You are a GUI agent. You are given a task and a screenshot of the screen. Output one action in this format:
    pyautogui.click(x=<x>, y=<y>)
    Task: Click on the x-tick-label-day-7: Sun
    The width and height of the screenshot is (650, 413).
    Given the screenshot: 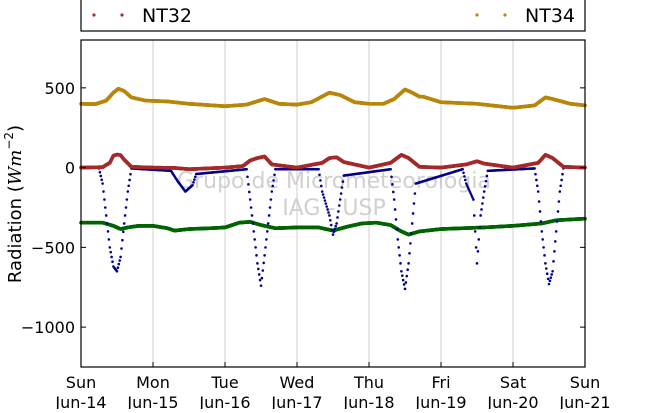 What is the action you would take?
    pyautogui.click(x=585, y=382)
    